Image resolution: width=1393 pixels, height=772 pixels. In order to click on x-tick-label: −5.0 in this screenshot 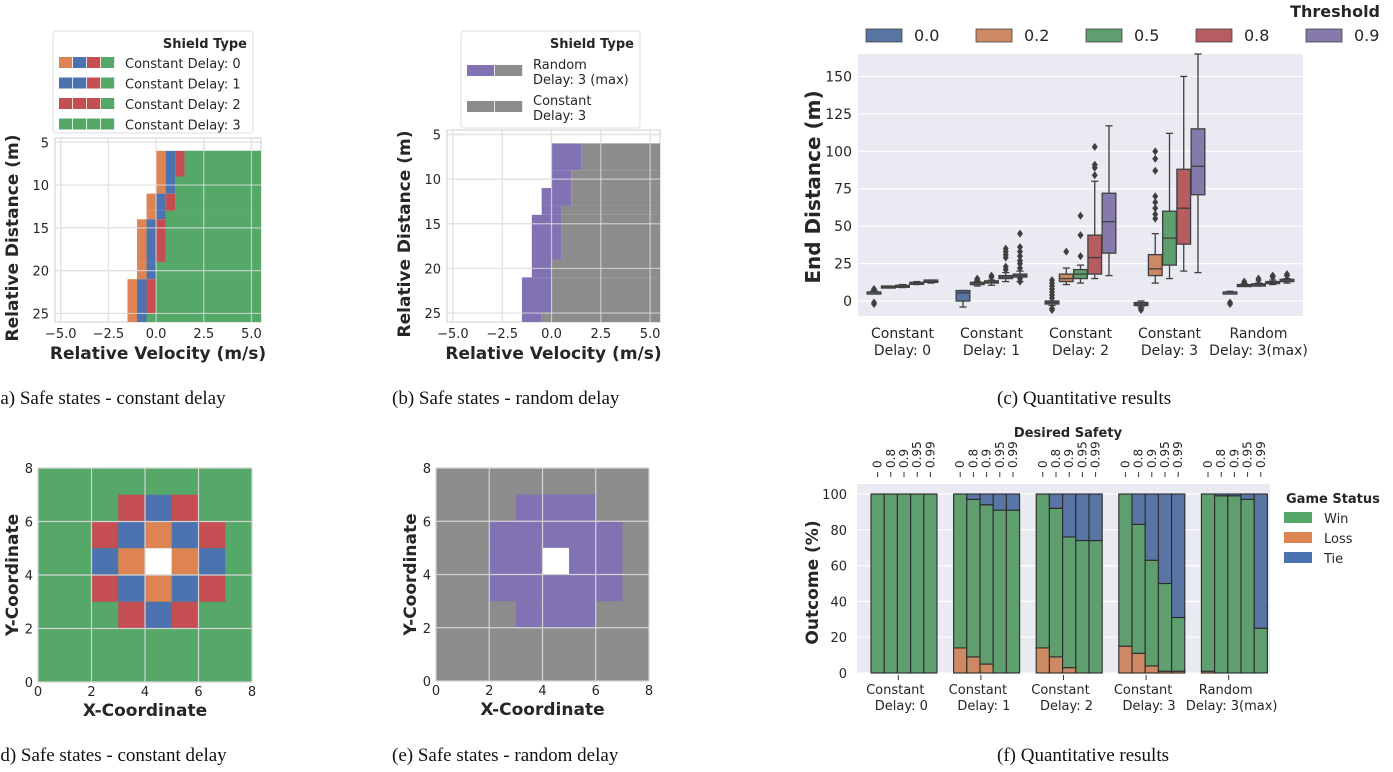, I will do `click(453, 334)`.